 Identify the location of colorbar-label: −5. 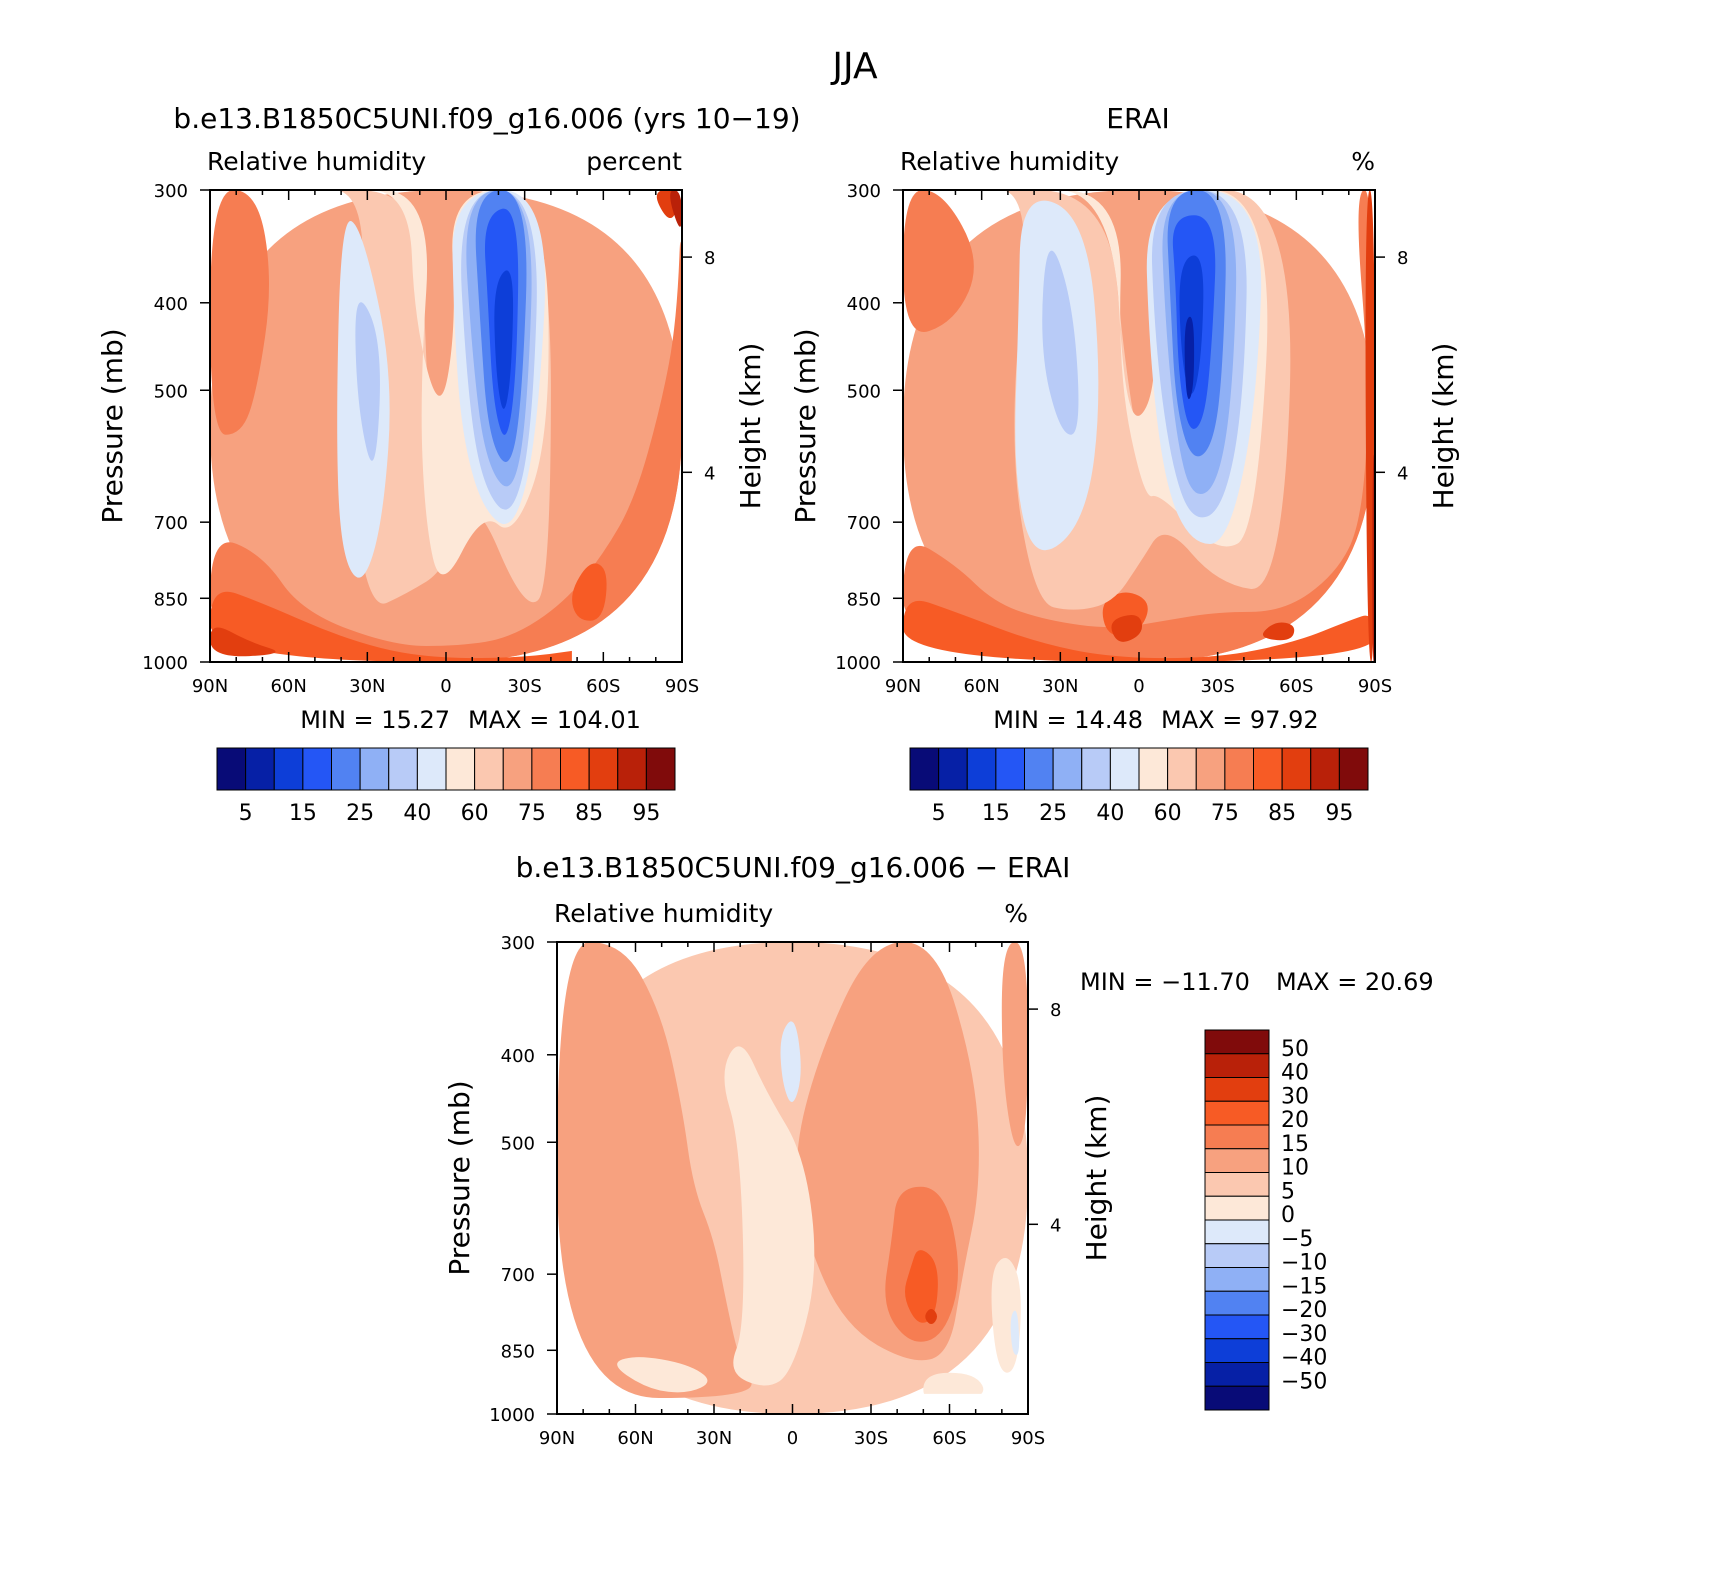
(1297, 1239).